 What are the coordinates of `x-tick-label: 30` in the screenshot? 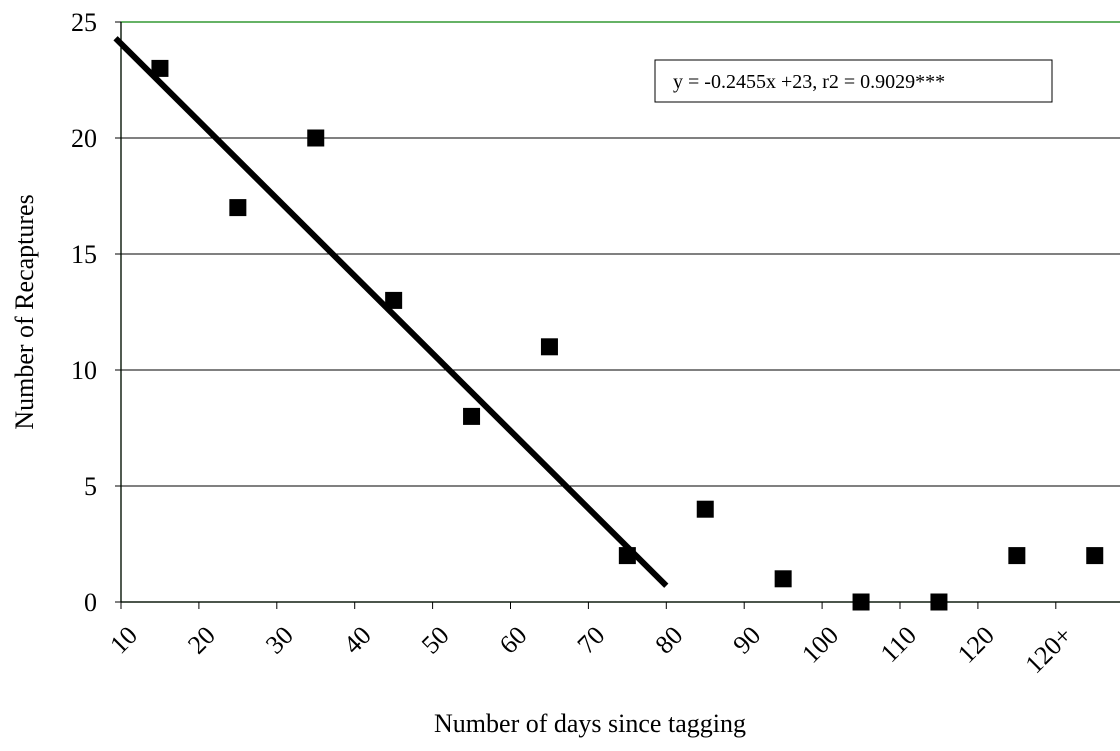 It's located at (279, 640).